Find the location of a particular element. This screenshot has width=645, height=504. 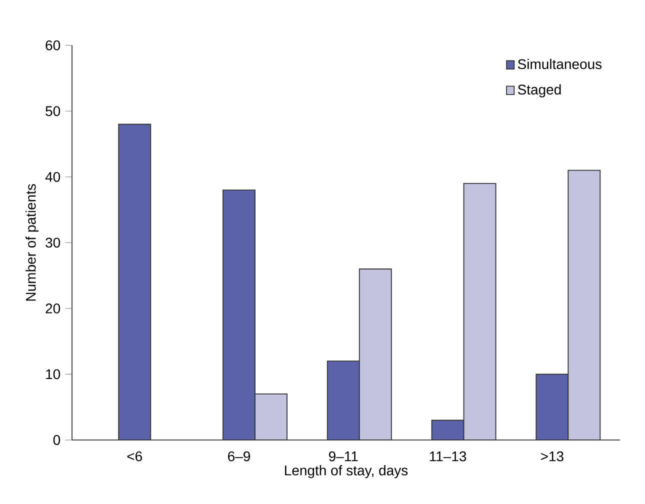

y-tick-label: 20 is located at coordinates (53, 309).